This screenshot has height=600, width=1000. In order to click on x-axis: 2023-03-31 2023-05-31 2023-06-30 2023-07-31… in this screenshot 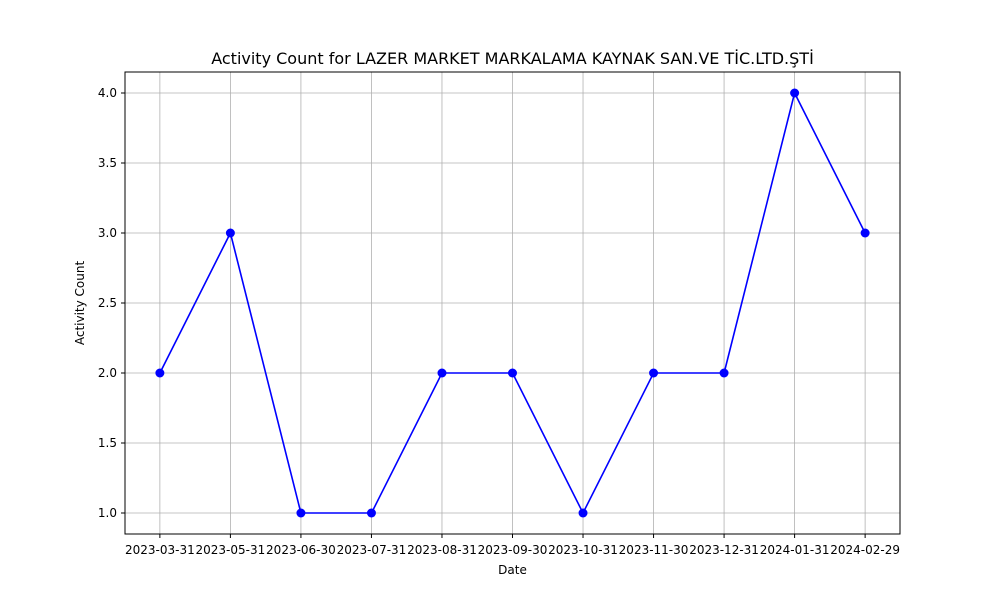, I will do `click(512, 545)`.